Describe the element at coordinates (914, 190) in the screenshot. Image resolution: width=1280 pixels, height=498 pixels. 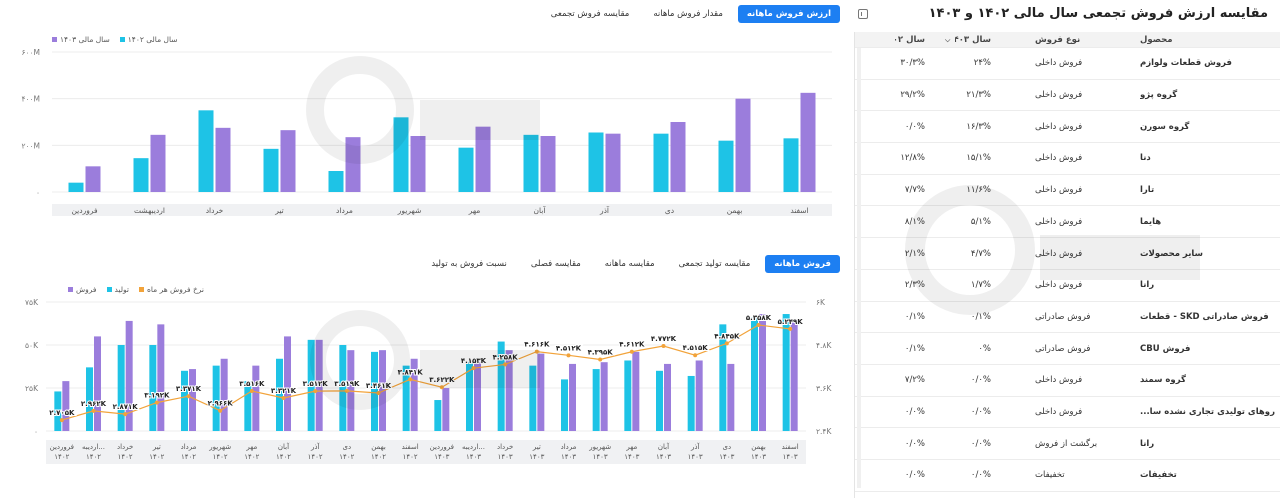
I see `cell-year-1402: ۷/۷%` at that location.